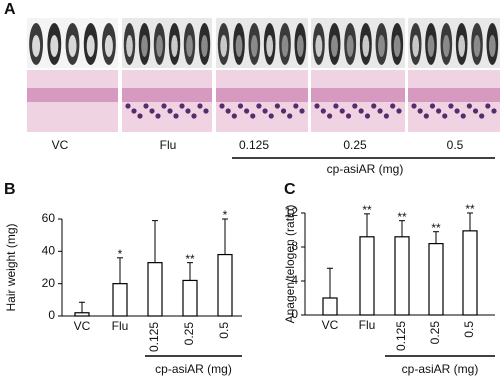  What do you see at coordinates (294, 246) in the screenshot?
I see `y-tick-label: 8` at bounding box center [294, 246].